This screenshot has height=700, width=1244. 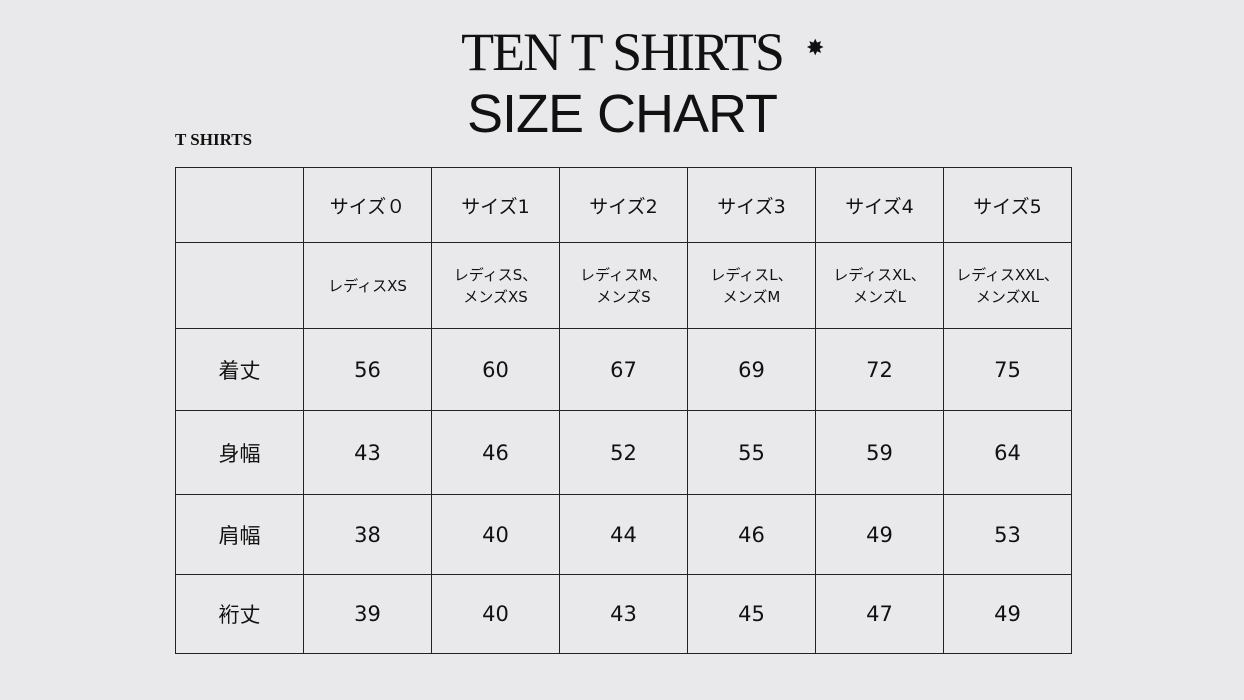 What do you see at coordinates (751, 285) in the screenshot?
I see `equivalent-size-cell: レディスL、 メンズM` at bounding box center [751, 285].